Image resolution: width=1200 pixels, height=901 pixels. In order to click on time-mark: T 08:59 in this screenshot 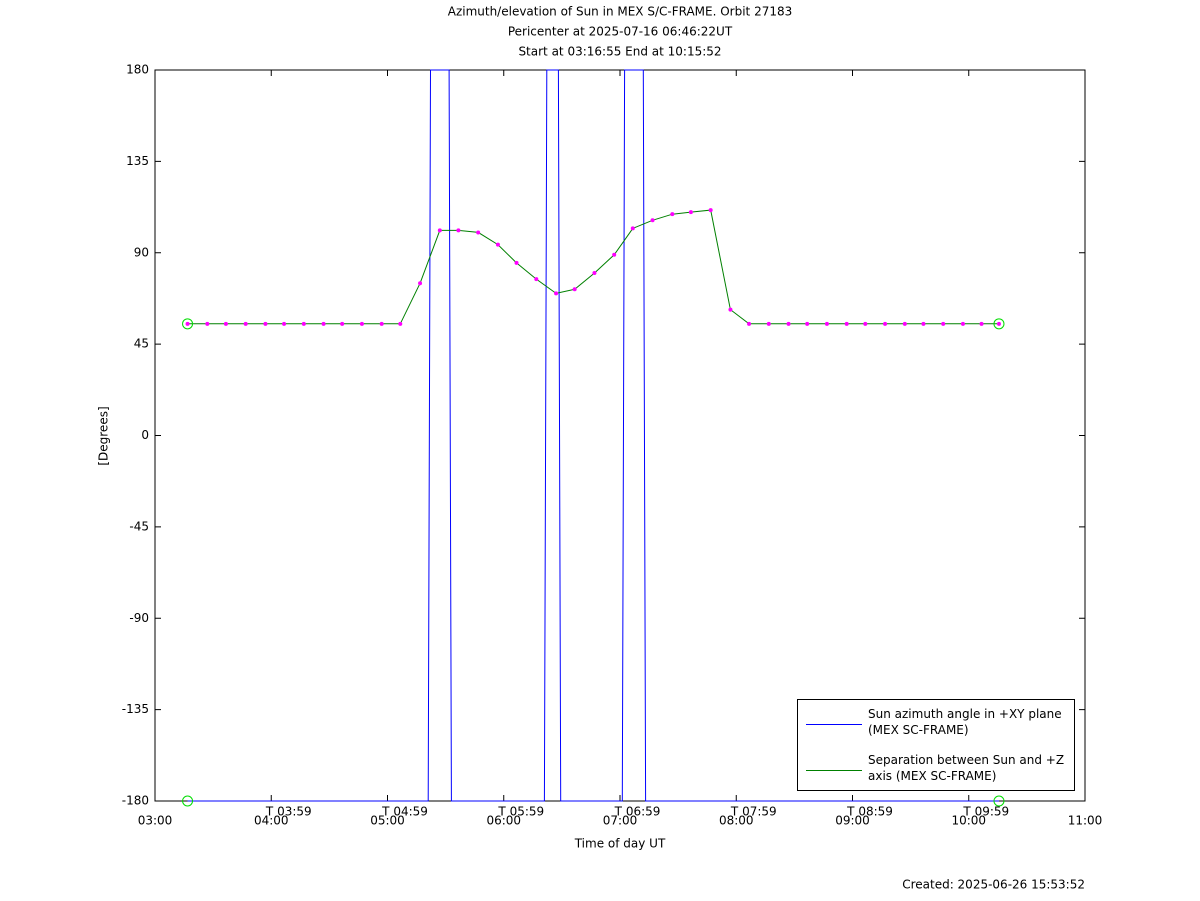, I will do `click(869, 812)`.